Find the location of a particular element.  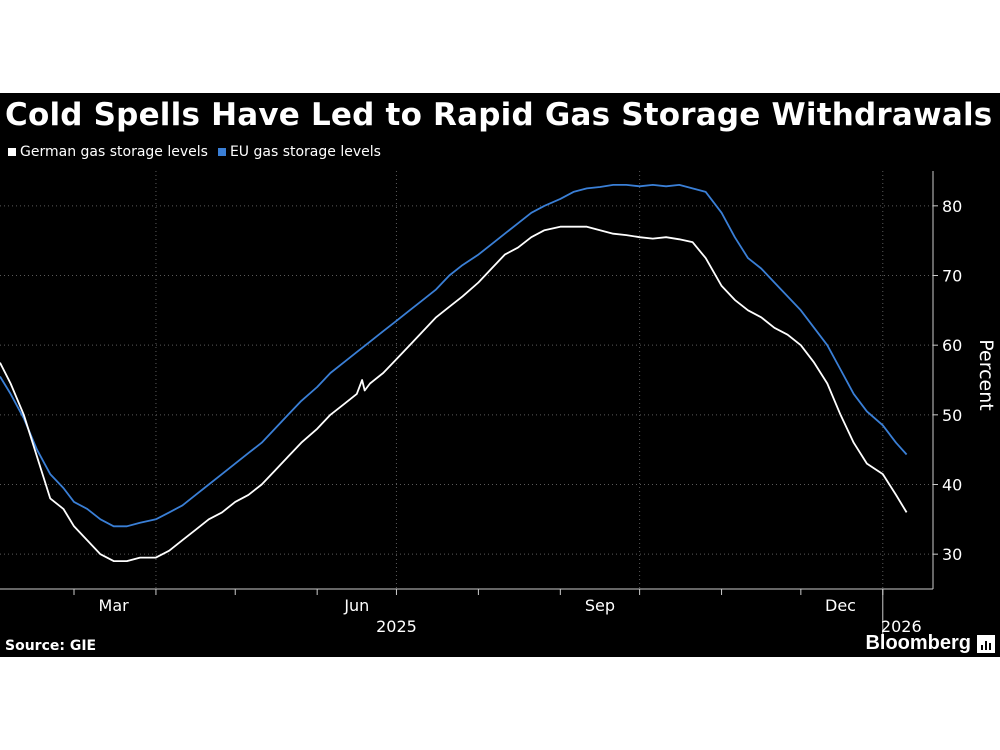

bloomberg-brand: Bloomberg is located at coordinates (930, 643).